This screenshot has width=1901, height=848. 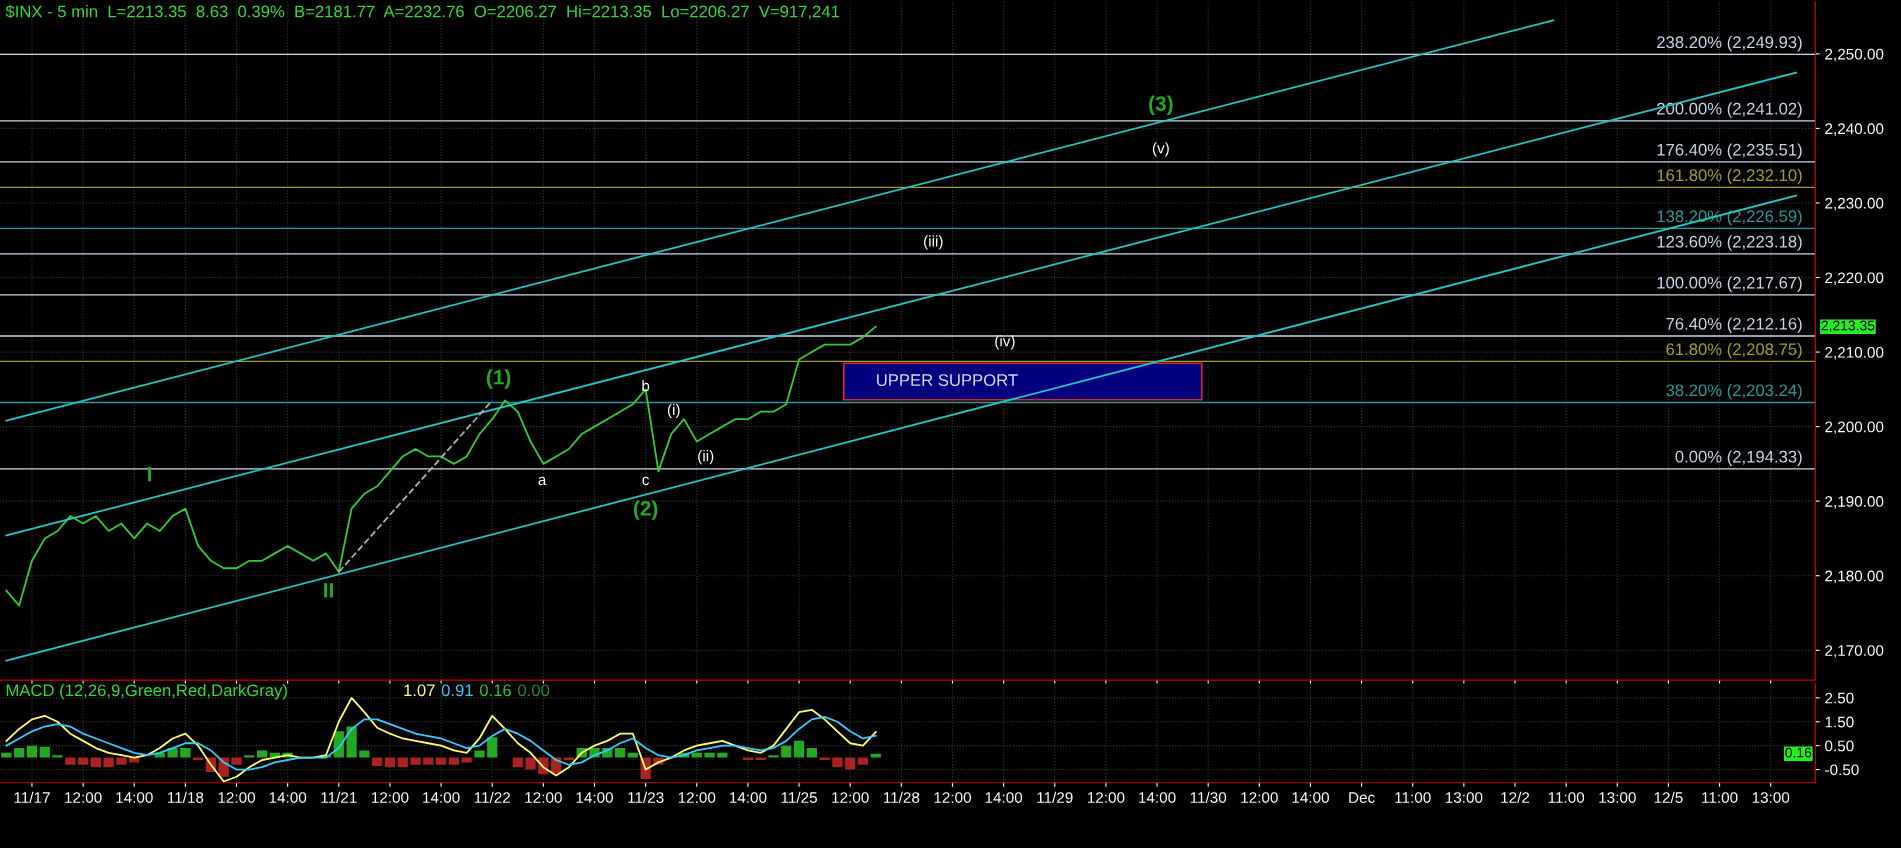 What do you see at coordinates (542, 481) in the screenshot?
I see `annotation: a` at bounding box center [542, 481].